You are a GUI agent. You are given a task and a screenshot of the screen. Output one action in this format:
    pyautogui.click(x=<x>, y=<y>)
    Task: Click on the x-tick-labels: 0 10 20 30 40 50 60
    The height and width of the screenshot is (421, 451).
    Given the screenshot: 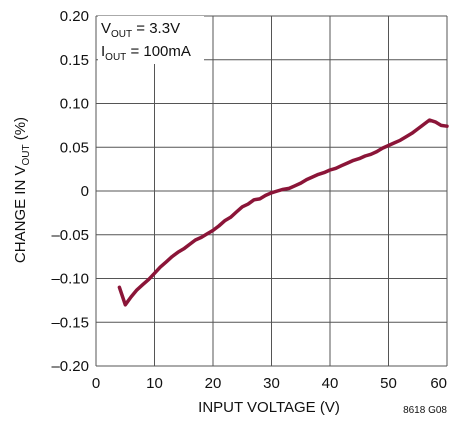 What is the action you would take?
    pyautogui.click(x=269, y=383)
    